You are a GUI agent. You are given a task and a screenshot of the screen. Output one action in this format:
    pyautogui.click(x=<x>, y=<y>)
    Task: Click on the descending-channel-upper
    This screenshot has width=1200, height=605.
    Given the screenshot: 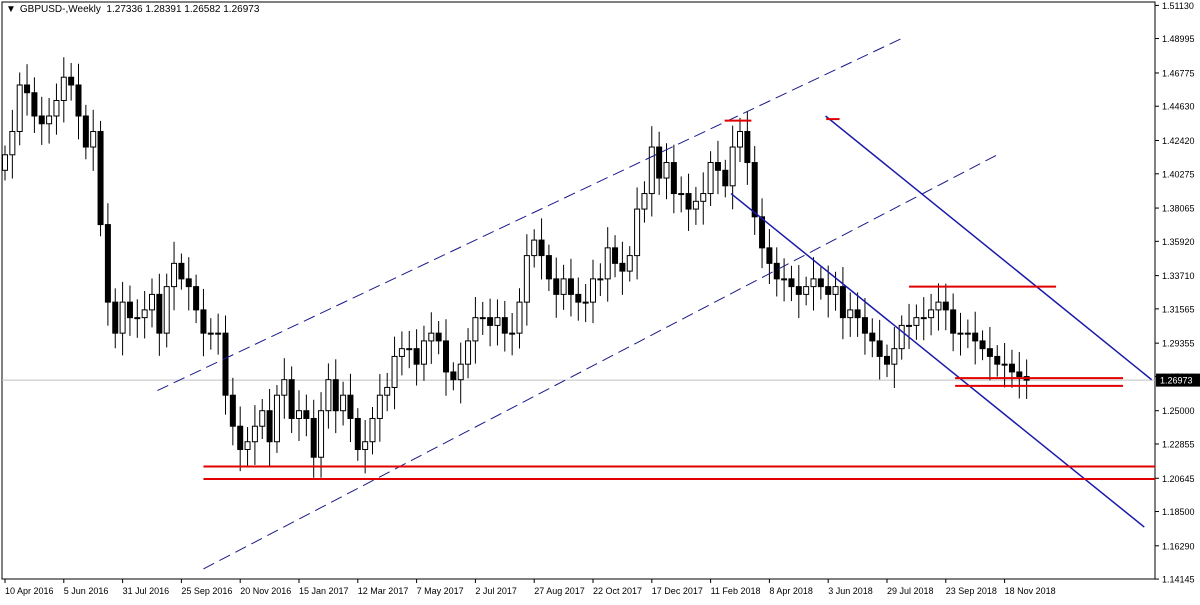 What is the action you would take?
    pyautogui.click(x=989, y=248)
    